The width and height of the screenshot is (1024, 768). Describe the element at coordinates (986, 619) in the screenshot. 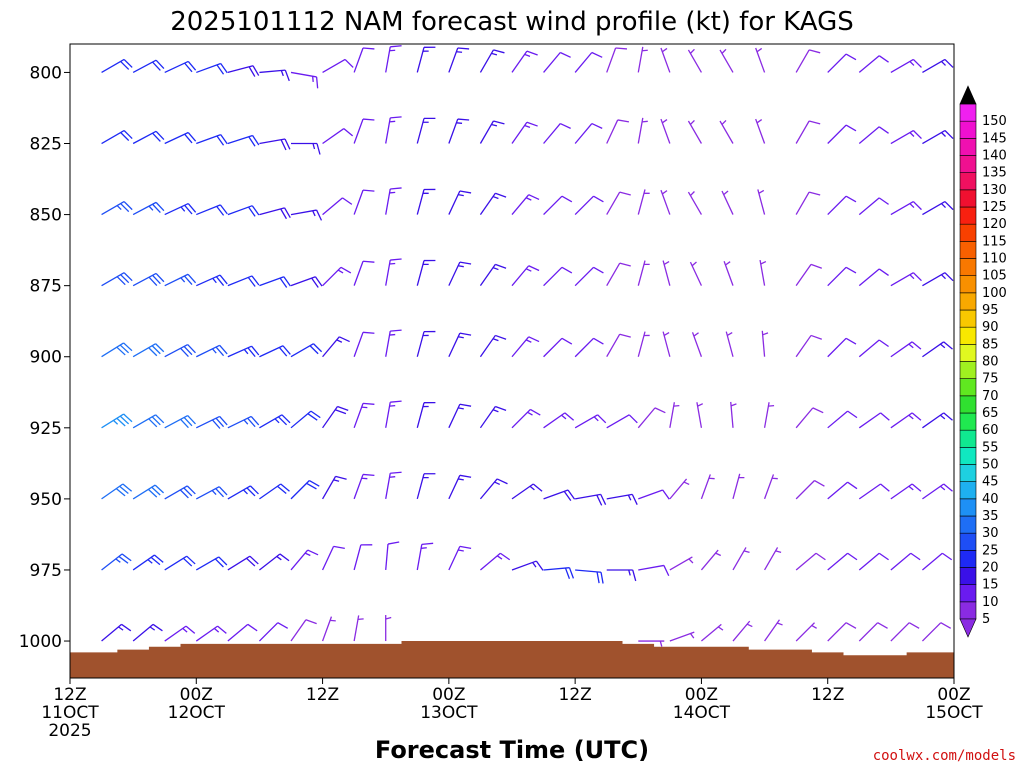

I see `colorbar-label: 5` at that location.